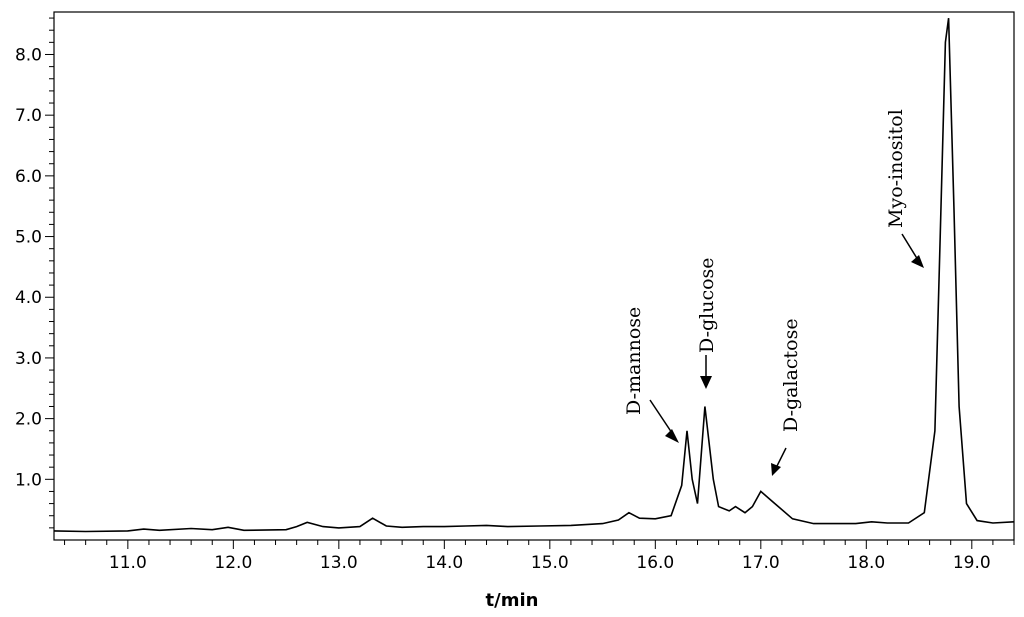 The image size is (1024, 617). What do you see at coordinates (28, 238) in the screenshot?
I see `y-tick-label: 5.0` at bounding box center [28, 238].